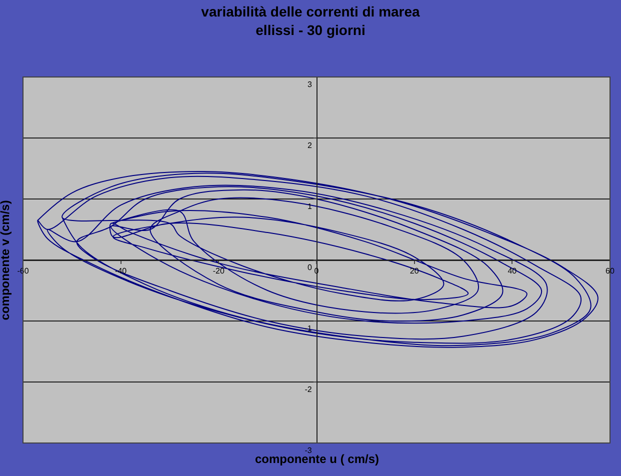 The width and height of the screenshot is (621, 476). I want to click on y-tick-label: -2, so click(308, 389).